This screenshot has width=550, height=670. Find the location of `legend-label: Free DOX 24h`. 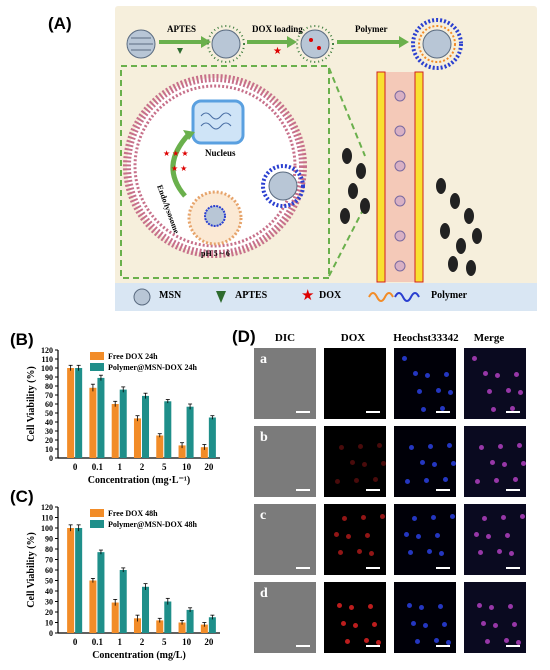

legend-label: Free DOX 24h is located at coordinates (133, 356).